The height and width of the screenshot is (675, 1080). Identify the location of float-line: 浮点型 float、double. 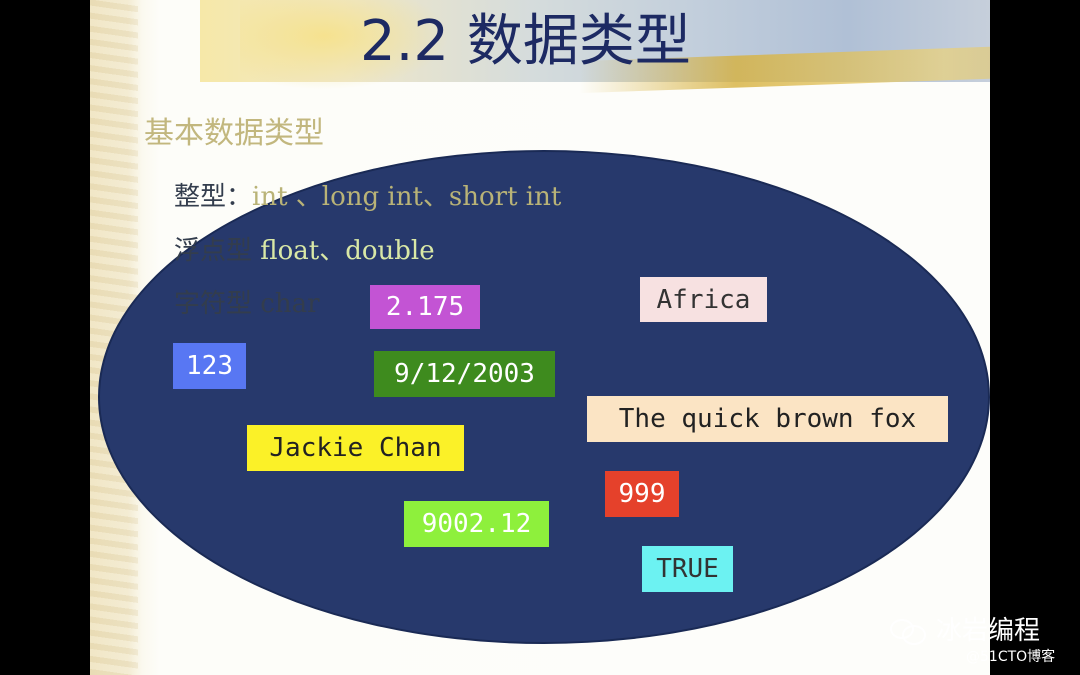
(304, 248).